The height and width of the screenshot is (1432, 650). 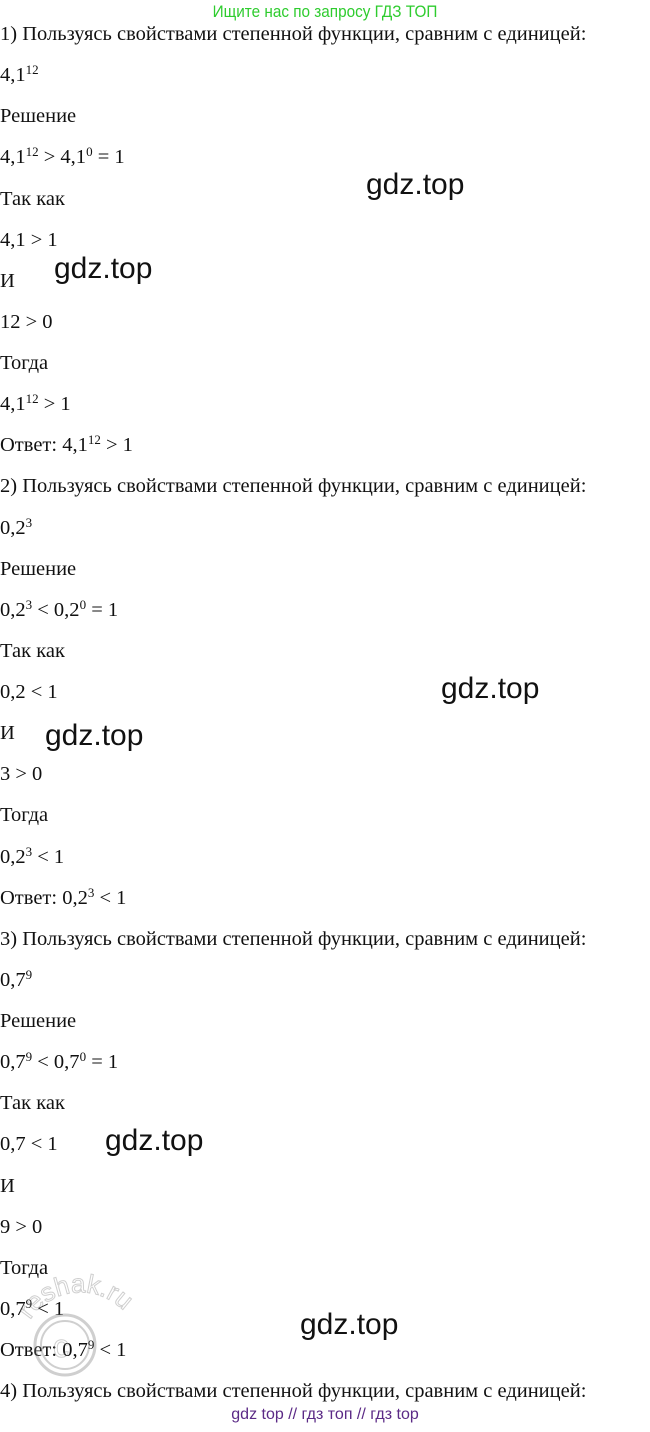 What do you see at coordinates (325, 610) in the screenshot?
I see `text-line: 0,23 < 0,20 = 1` at bounding box center [325, 610].